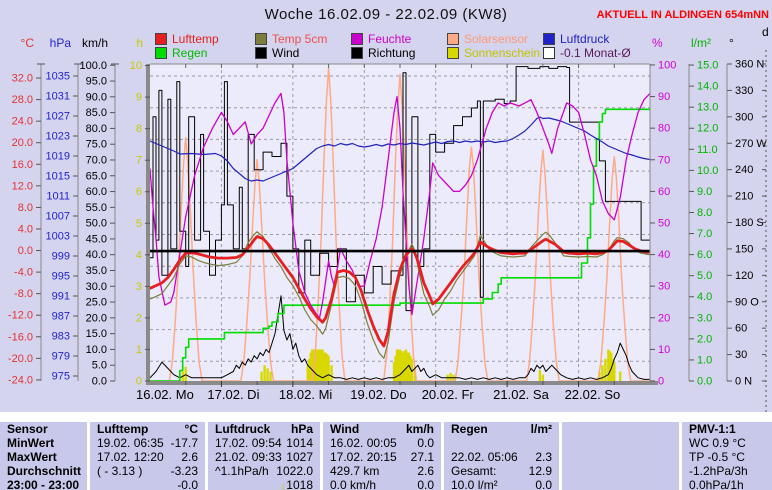 The image size is (772, 490). Describe the element at coordinates (20, 359) in the screenshot. I see `tick-label: -20.0` at that location.